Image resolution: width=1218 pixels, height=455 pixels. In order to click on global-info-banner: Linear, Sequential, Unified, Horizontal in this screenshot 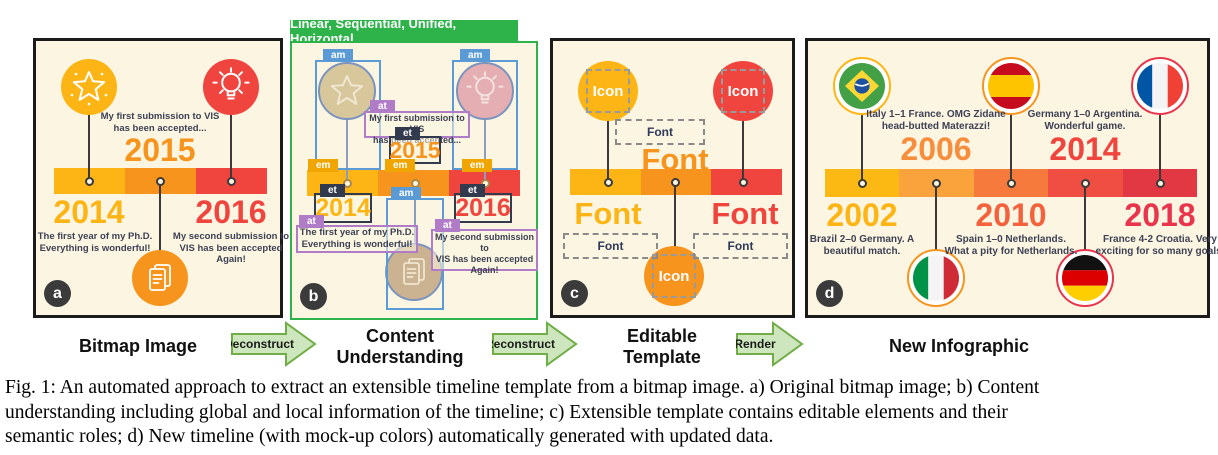, I will do `click(404, 31)`.